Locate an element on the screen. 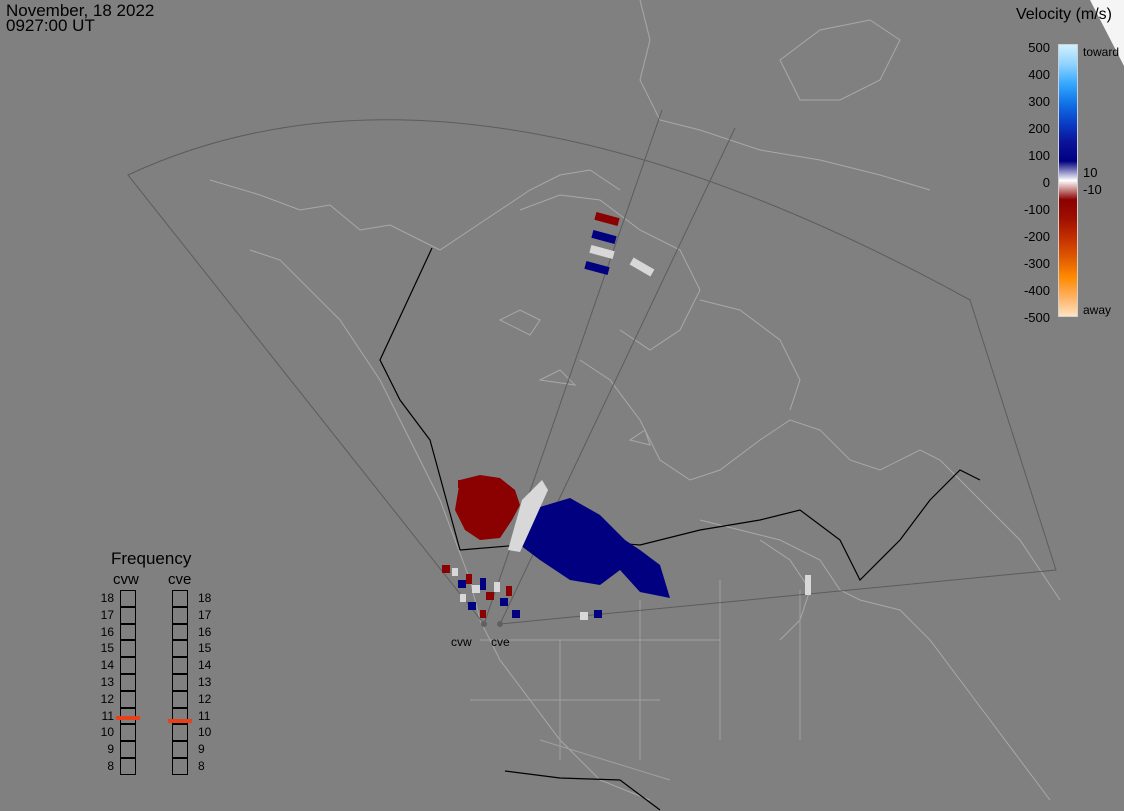 This screenshot has width=1124, height=811. velocity-tick: -300 is located at coordinates (1036, 263).